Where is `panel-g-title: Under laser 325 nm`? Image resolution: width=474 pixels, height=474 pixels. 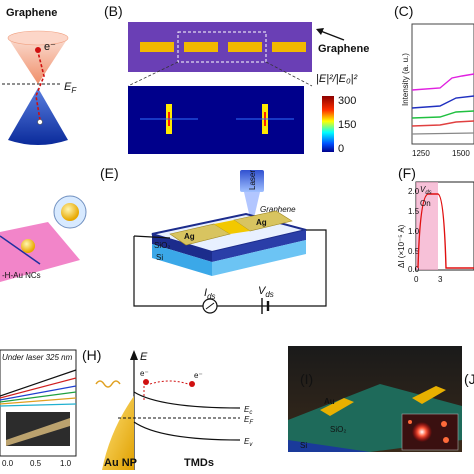 panel-g-title: Under laser 325 nm is located at coordinates (37, 357).